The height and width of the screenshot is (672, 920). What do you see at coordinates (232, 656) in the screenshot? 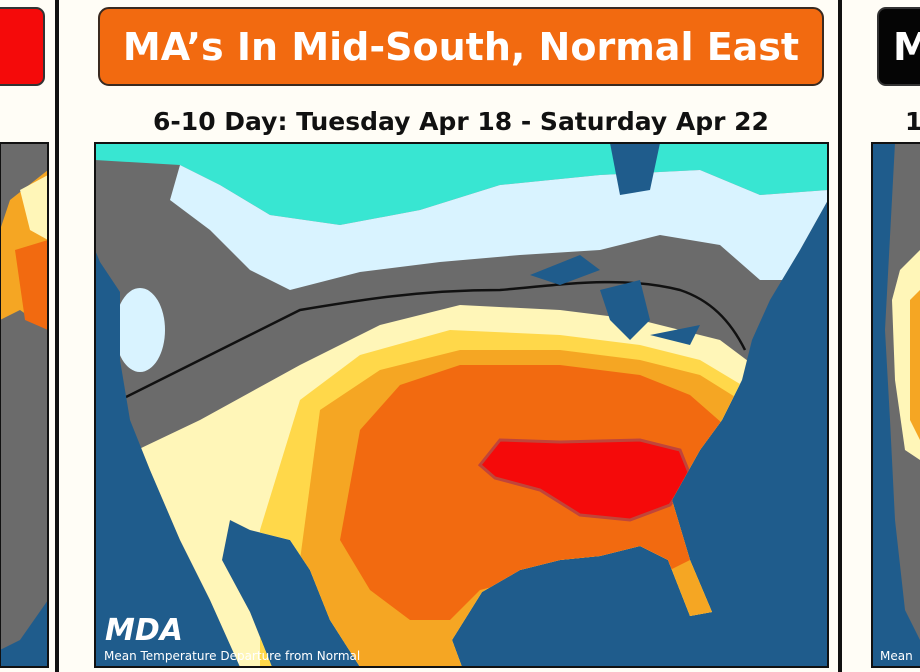
I see `caption: Mean Temperature Departure from Normal` at bounding box center [232, 656].